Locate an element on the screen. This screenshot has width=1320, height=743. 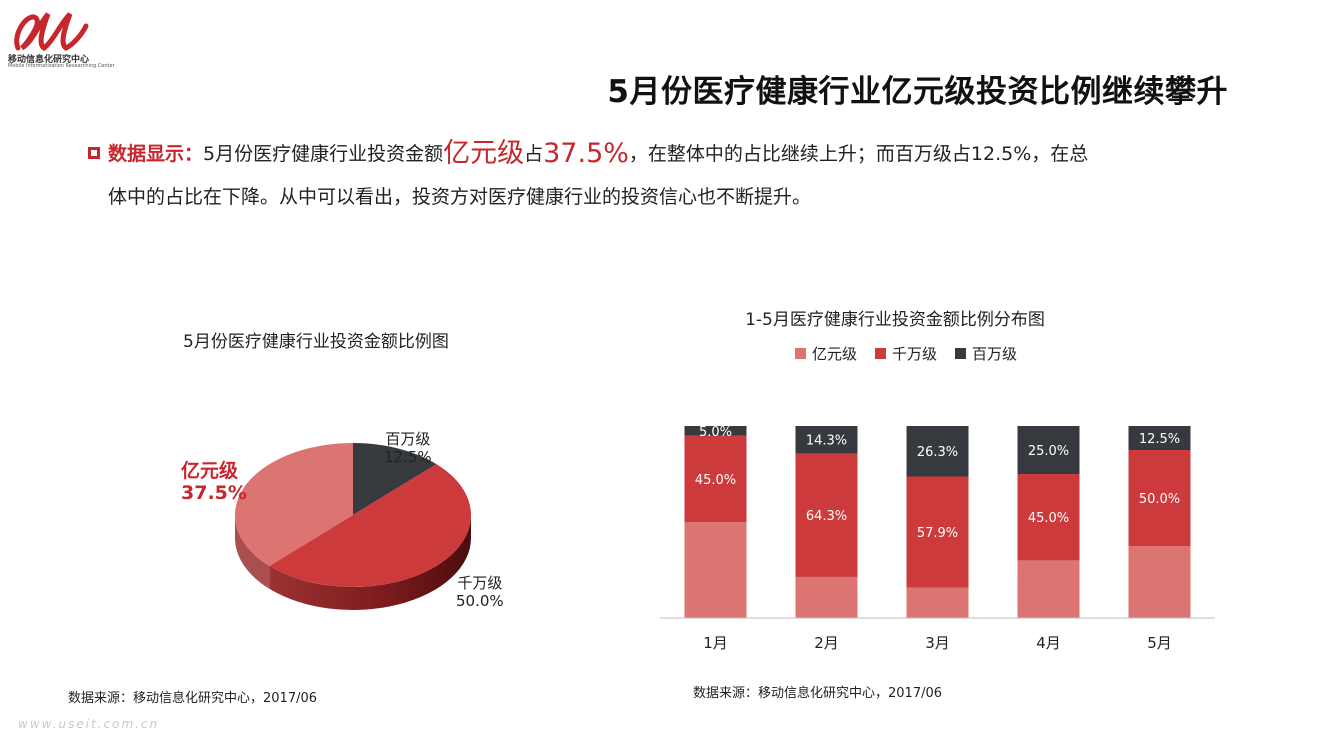
summary-highlight-1: 亿元级 is located at coordinates (484, 153).